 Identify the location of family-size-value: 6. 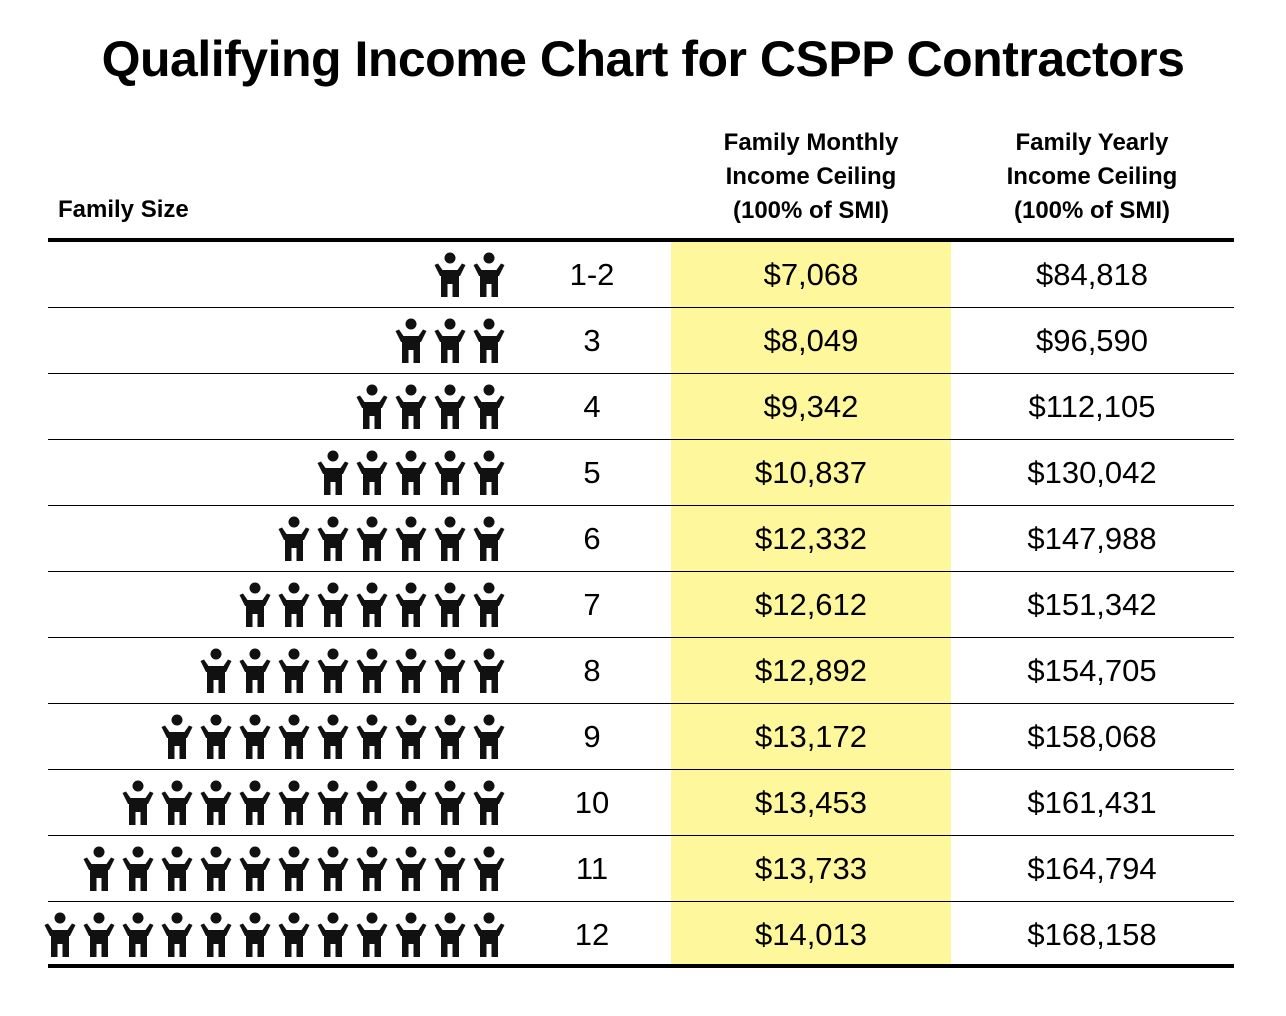
(592, 538).